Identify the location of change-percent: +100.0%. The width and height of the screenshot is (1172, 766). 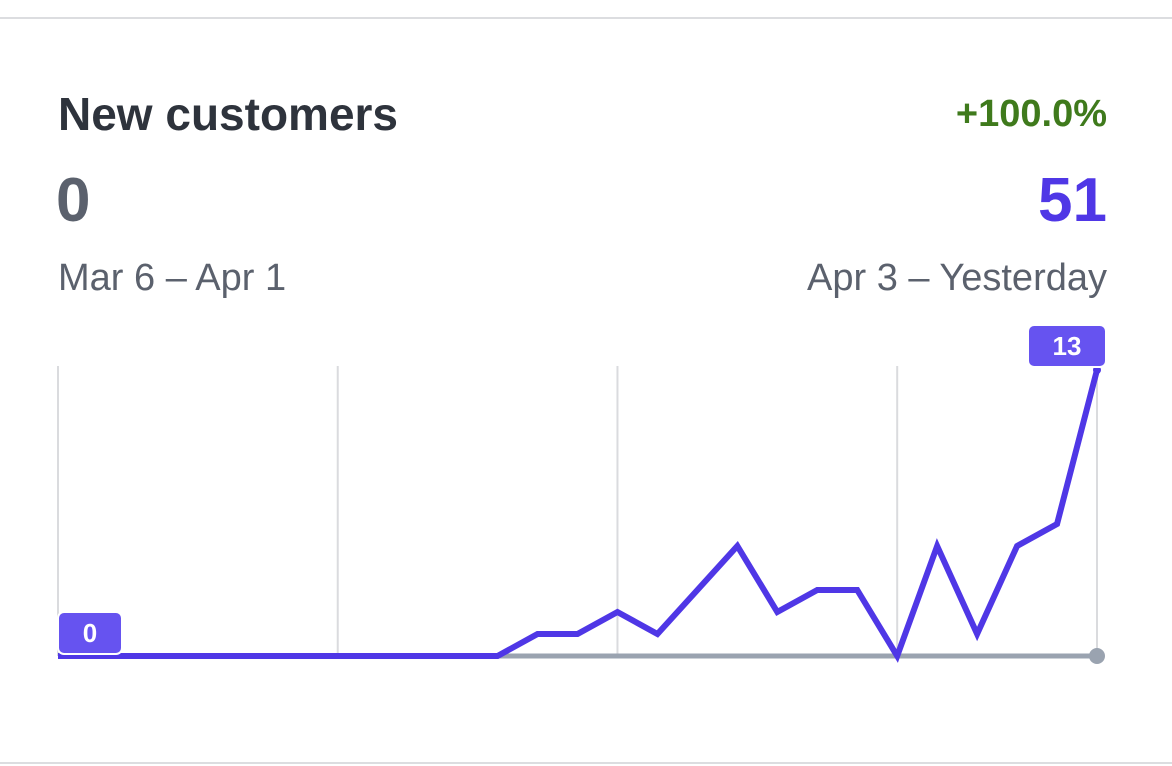
(1031, 114).